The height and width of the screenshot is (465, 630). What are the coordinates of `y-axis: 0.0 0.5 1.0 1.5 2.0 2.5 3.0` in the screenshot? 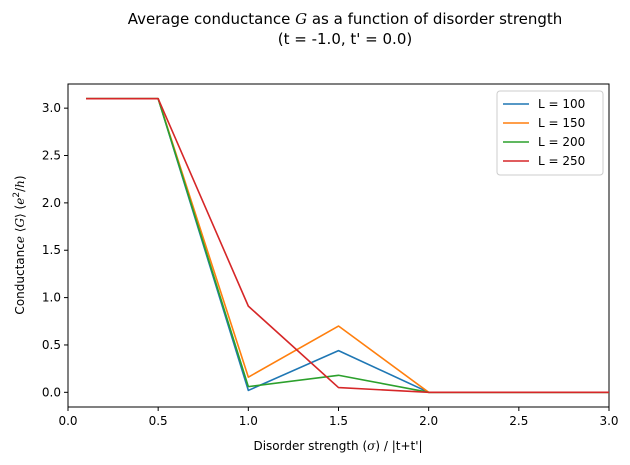 It's located at (55, 250).